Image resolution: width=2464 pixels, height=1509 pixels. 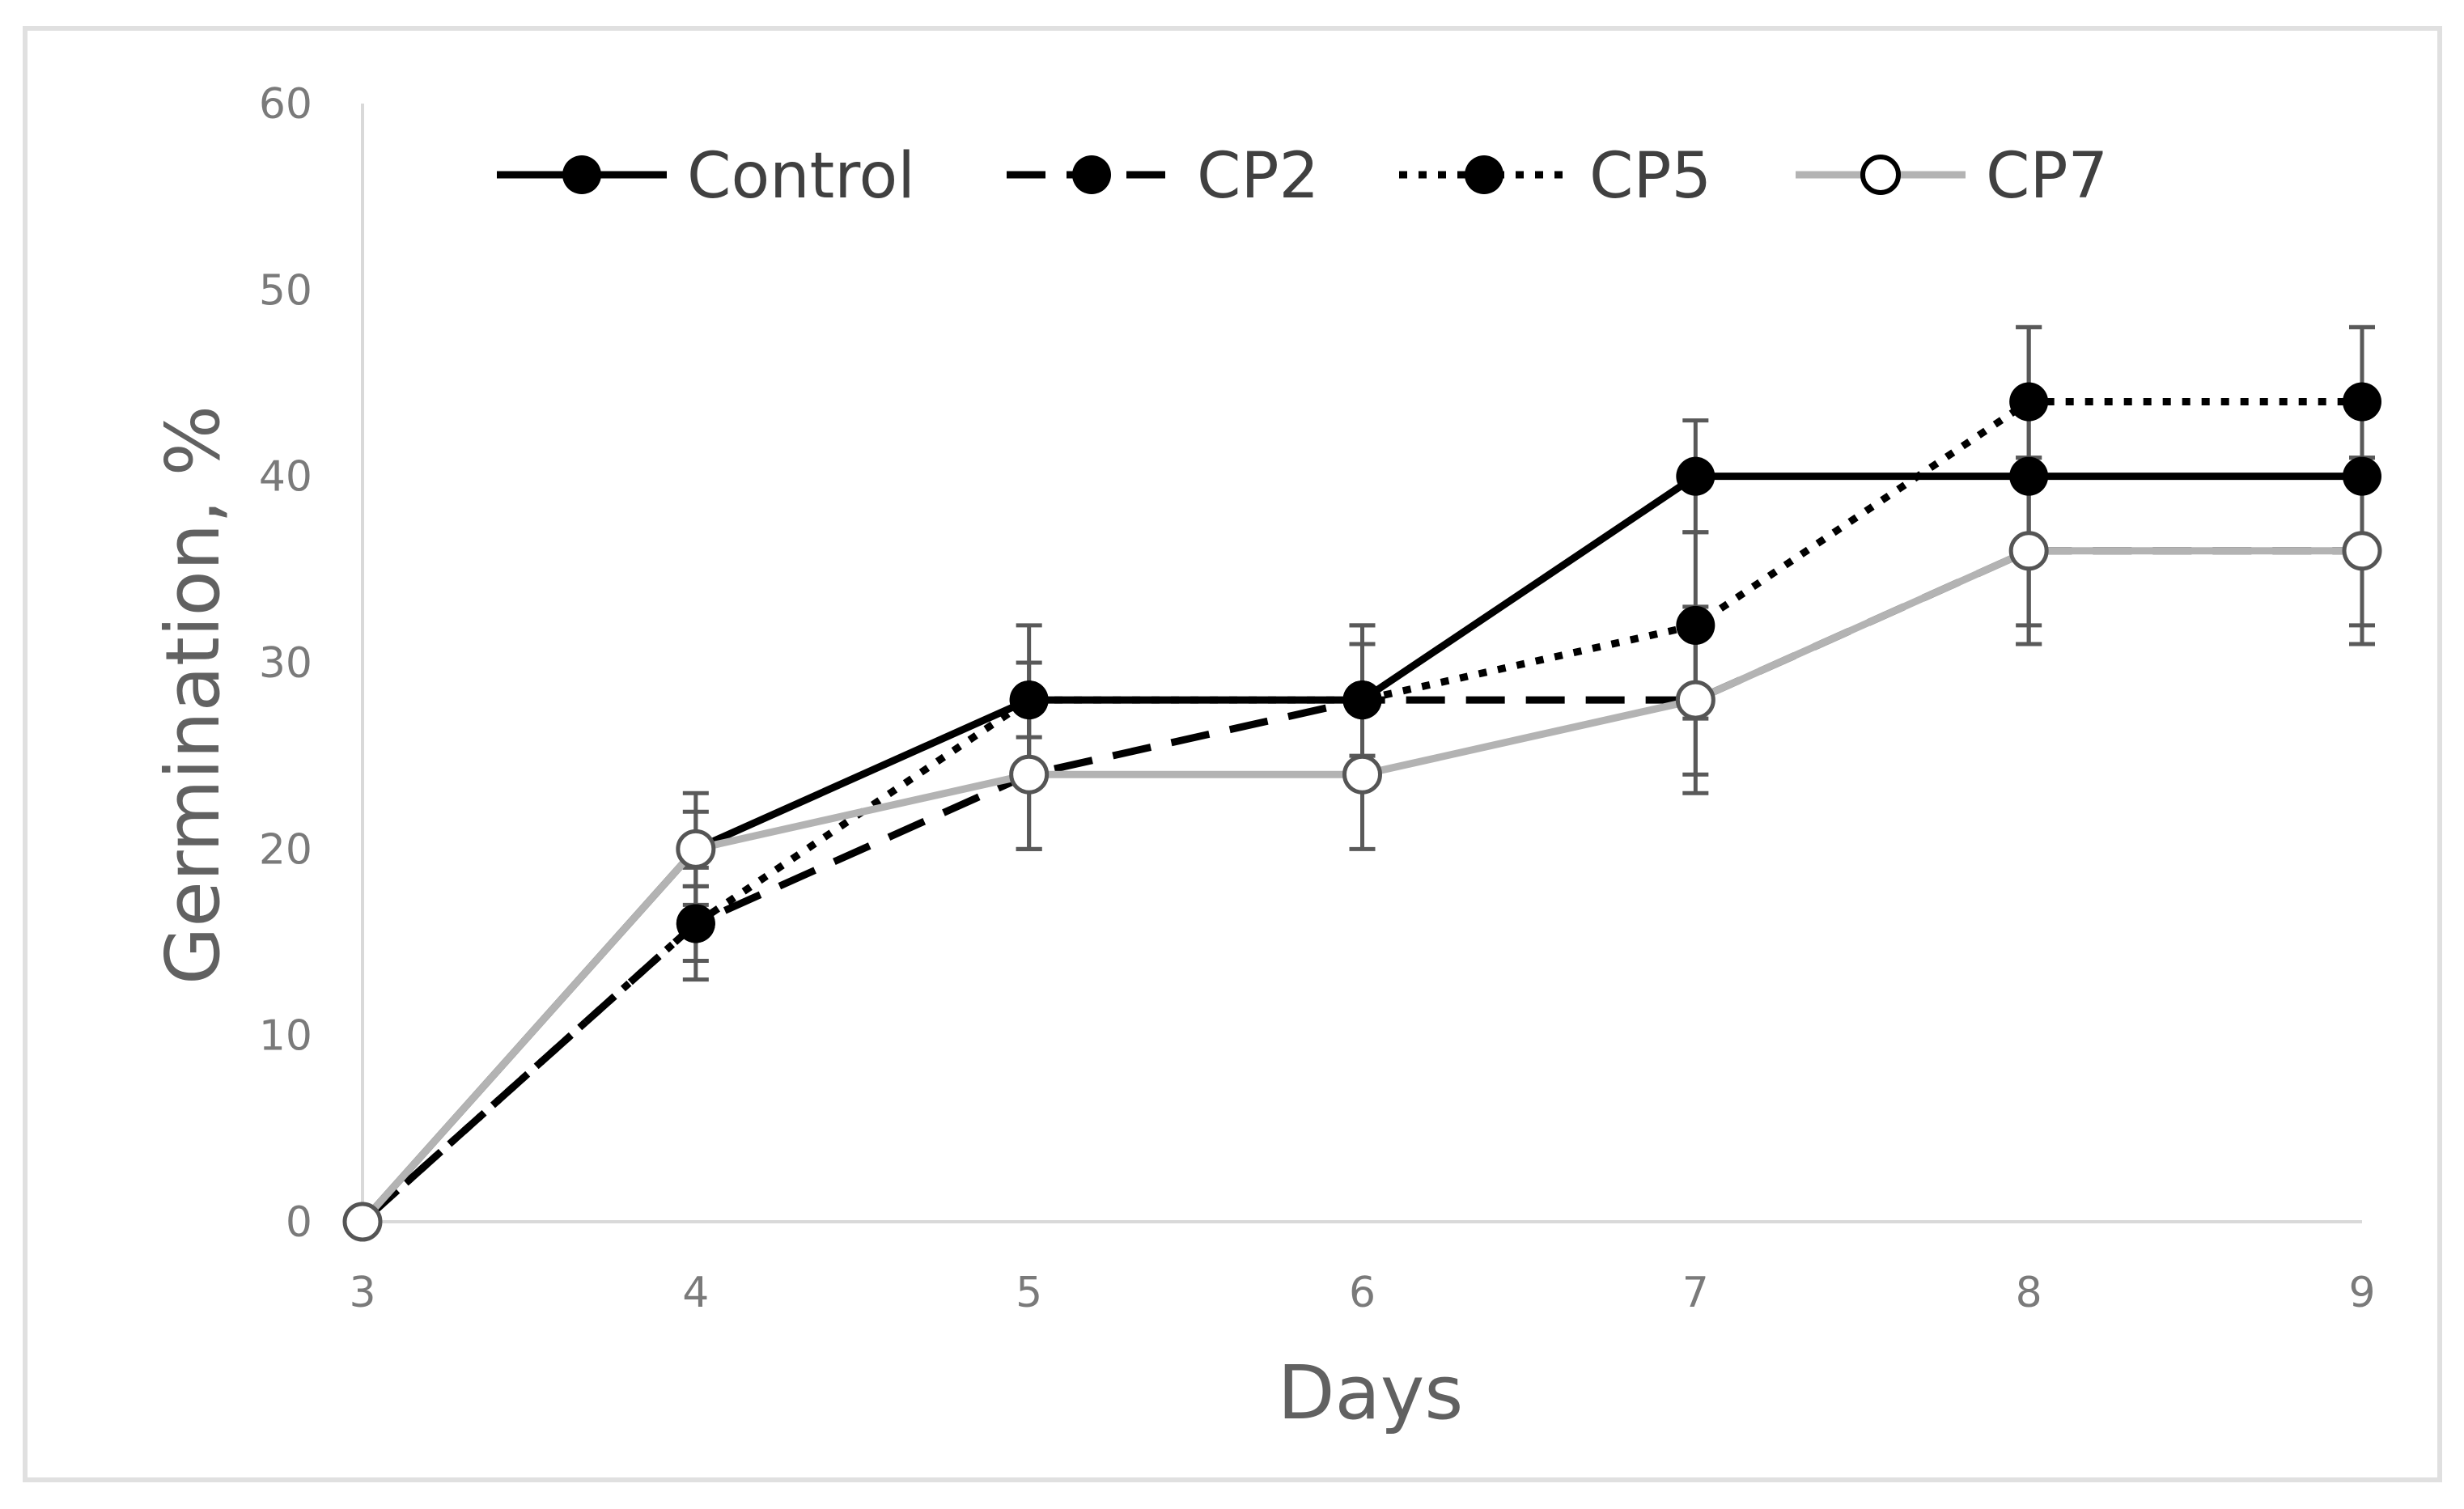 I want to click on x-tick-label: 7, so click(x=1696, y=1293).